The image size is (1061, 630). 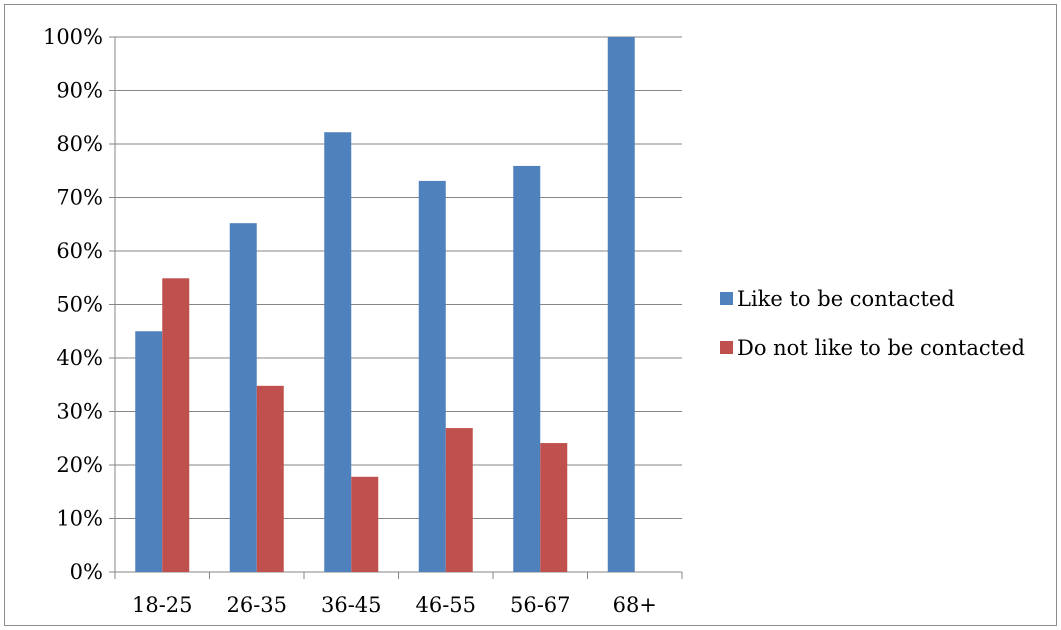 I want to click on y-tick-label: 10%, so click(x=79, y=519).